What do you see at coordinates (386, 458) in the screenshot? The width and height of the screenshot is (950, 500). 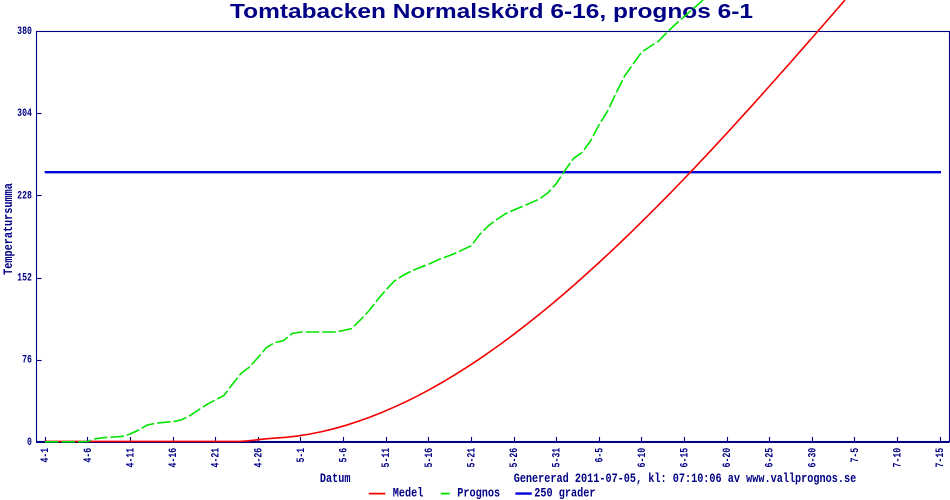 I see `svg-text: 5-11` at bounding box center [386, 458].